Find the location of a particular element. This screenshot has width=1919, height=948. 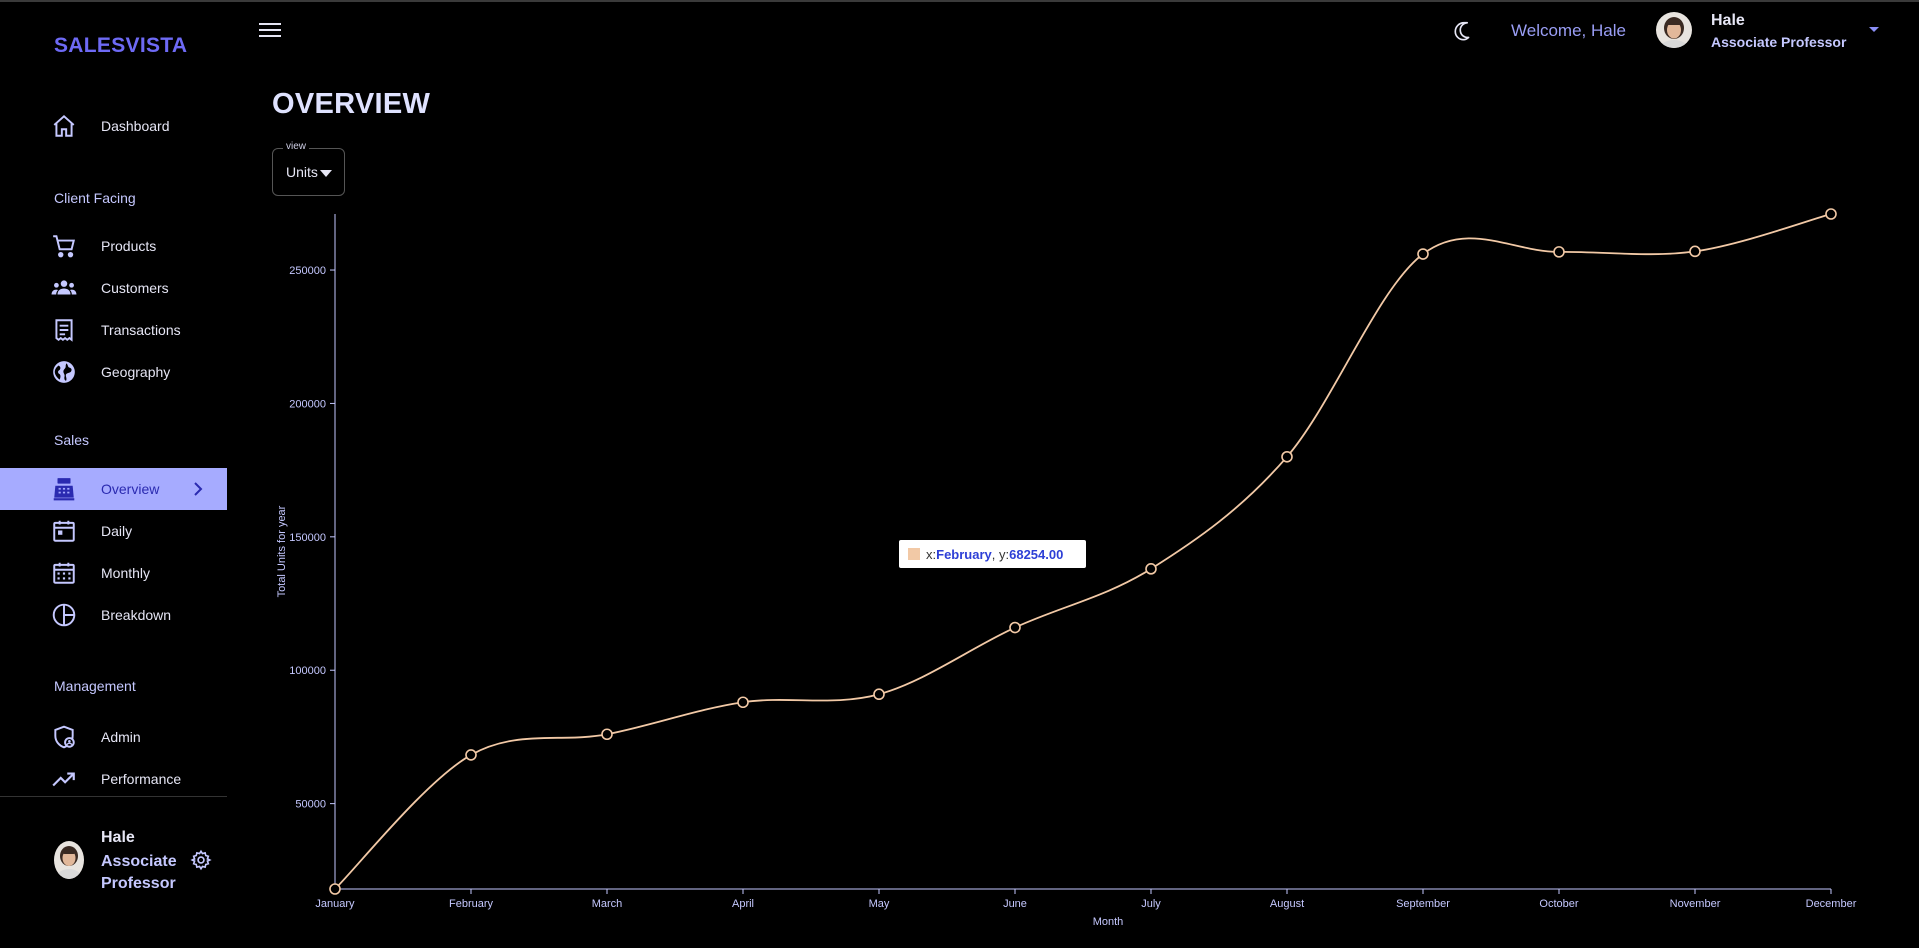

data-point-june is located at coordinates (1015, 627).